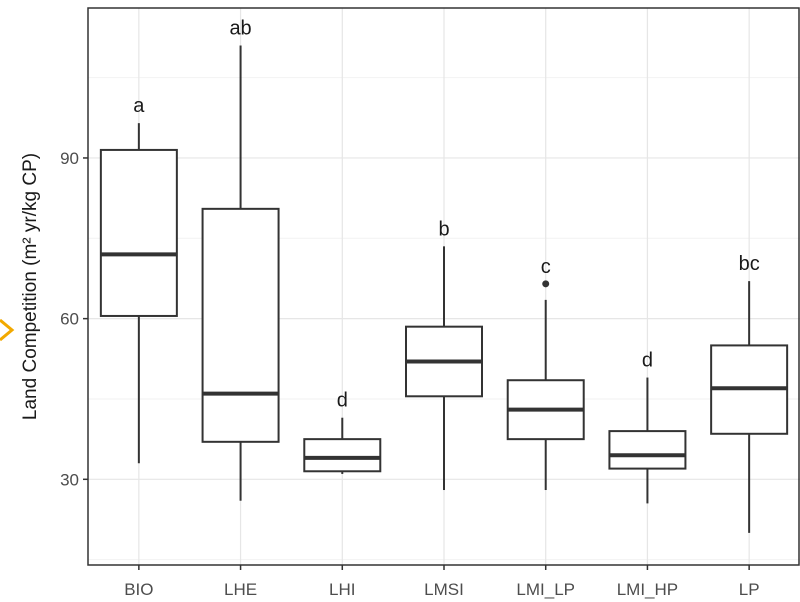 The image size is (800, 602). What do you see at coordinates (240, 589) in the screenshot?
I see `x-tick-label: LHE` at bounding box center [240, 589].